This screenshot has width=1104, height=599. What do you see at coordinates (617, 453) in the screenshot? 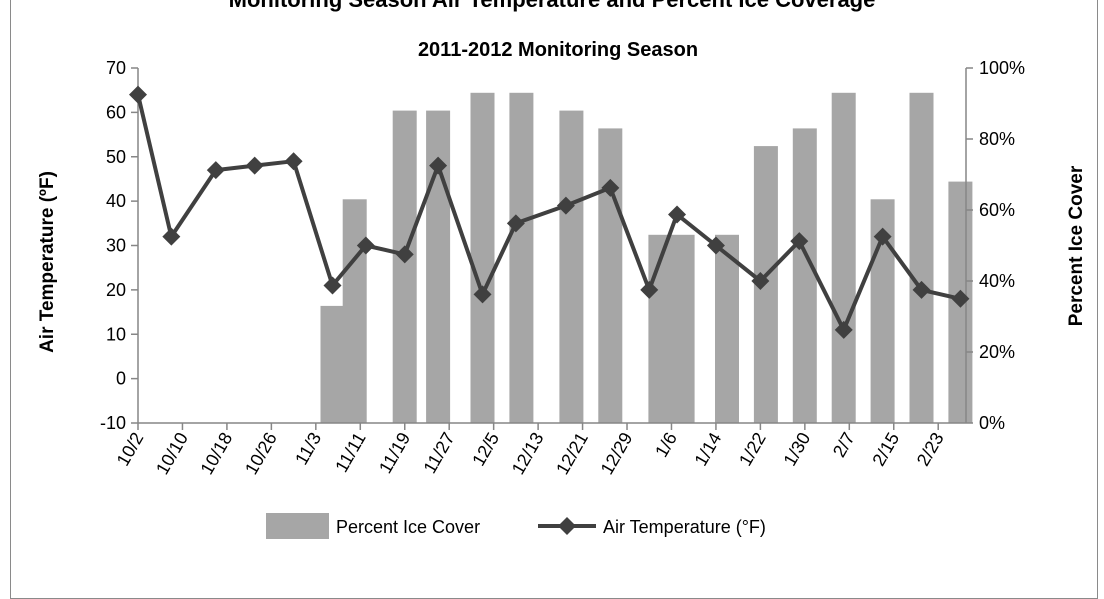
I see `x-tick-label: 12/29` at bounding box center [617, 453].